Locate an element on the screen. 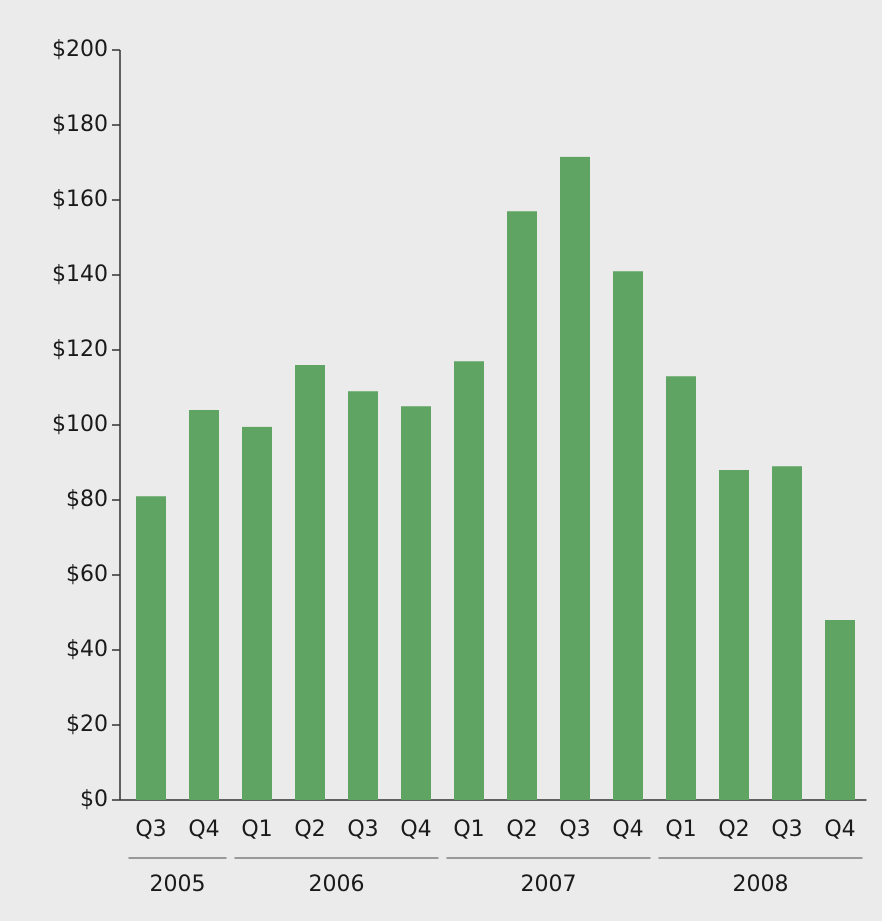  y-tick-label: $100 is located at coordinates (80, 424).